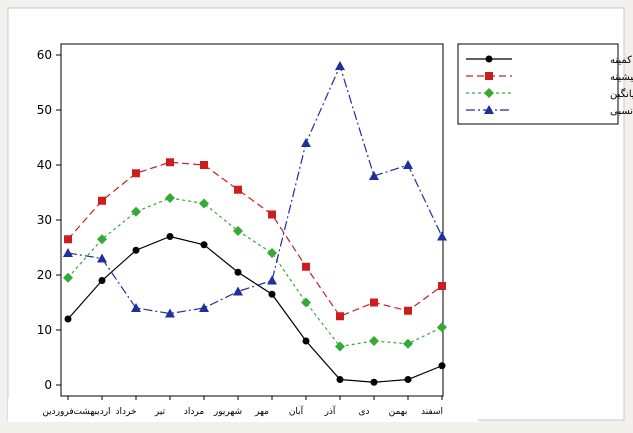 This screenshot has width=633, height=433. I want to click on legend-item-2: متوسط بیشینه, so click(549, 77).